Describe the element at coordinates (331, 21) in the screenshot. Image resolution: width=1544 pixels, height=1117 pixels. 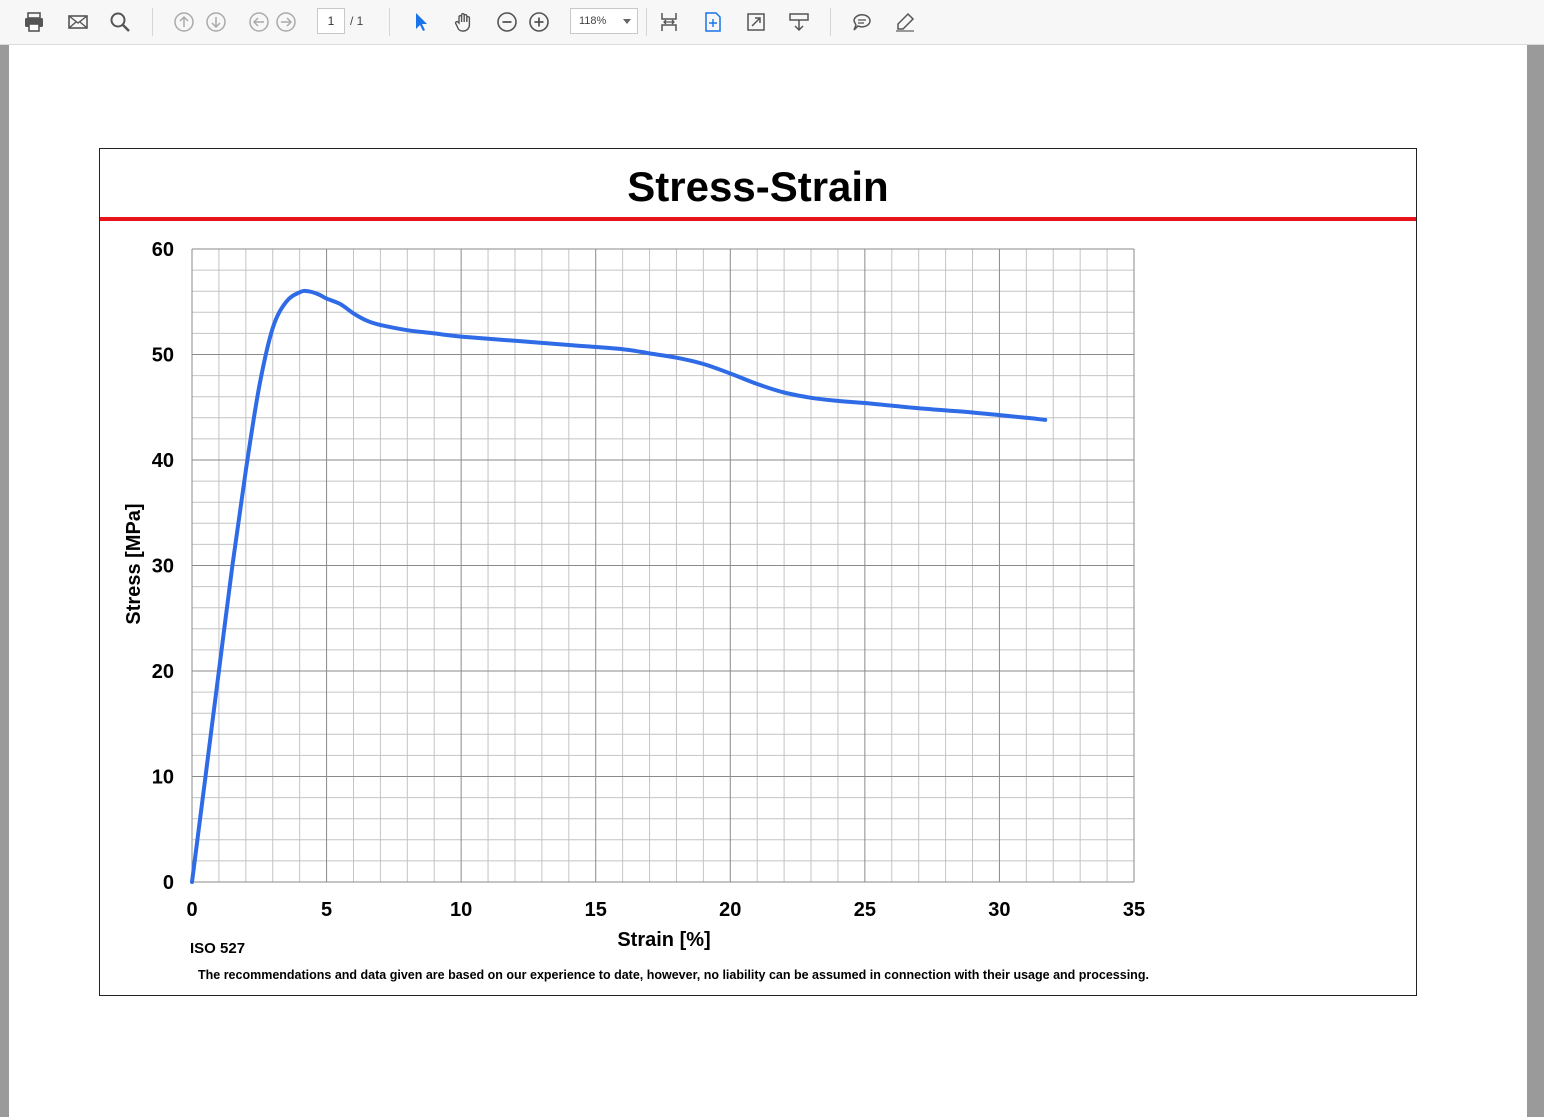
I see `page-number-input` at that location.